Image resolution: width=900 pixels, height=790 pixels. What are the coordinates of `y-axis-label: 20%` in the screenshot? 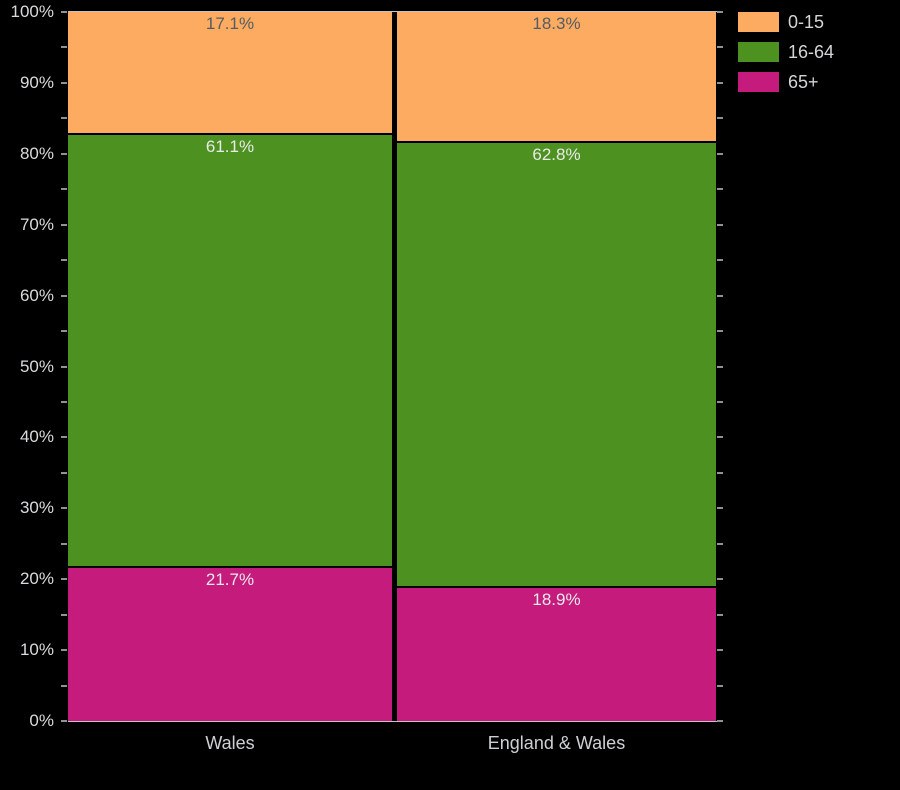 It's located at (36, 579).